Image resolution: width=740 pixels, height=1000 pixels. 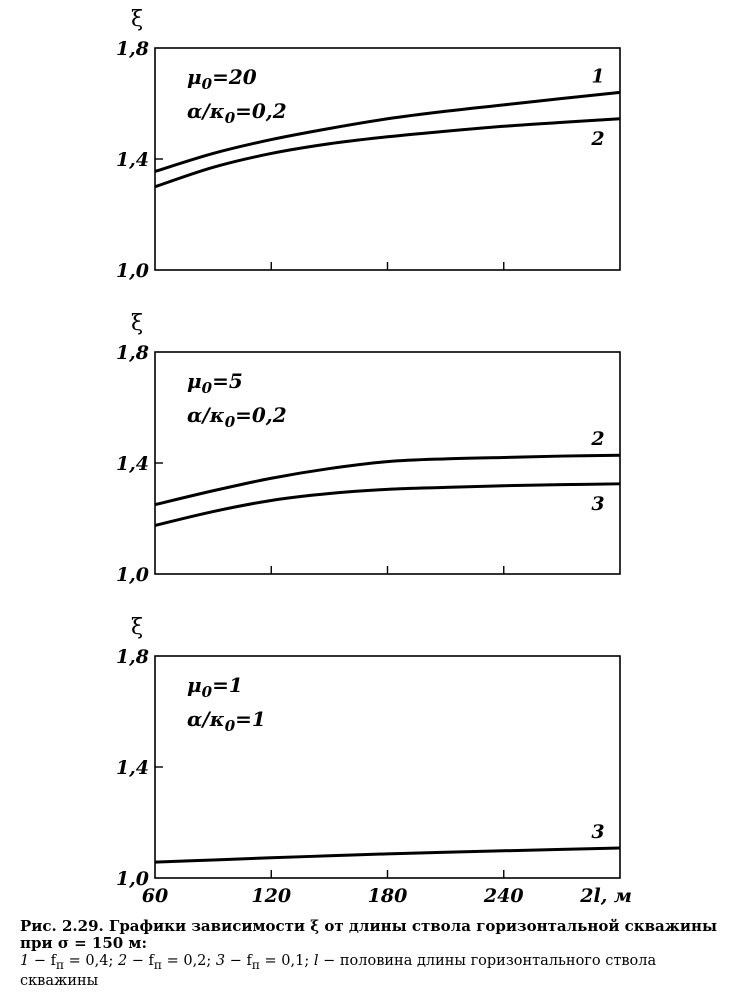 What do you see at coordinates (503, 896) in the screenshot?
I see `x-tick-label: 240` at bounding box center [503, 896].